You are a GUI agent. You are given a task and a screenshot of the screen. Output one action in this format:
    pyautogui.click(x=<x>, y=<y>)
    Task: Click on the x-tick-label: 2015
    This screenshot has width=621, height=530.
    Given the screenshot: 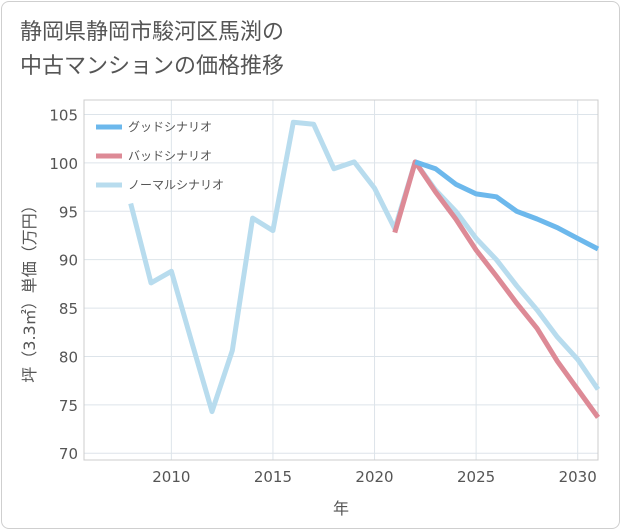 What is the action you would take?
    pyautogui.click(x=273, y=477)
    